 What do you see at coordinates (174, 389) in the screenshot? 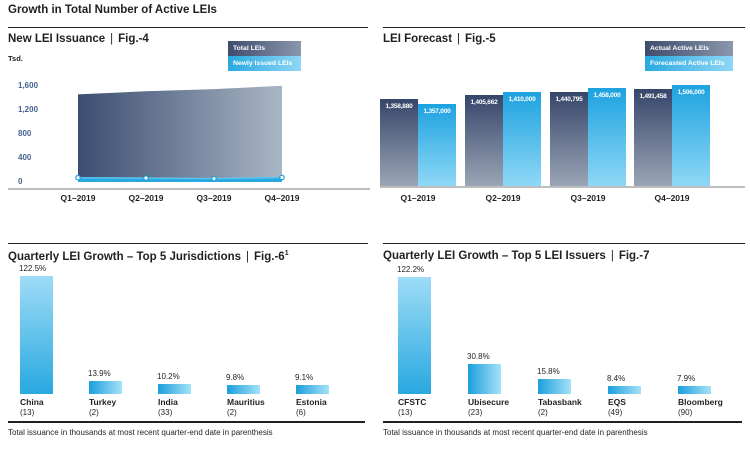
I see `bar-india` at bounding box center [174, 389].